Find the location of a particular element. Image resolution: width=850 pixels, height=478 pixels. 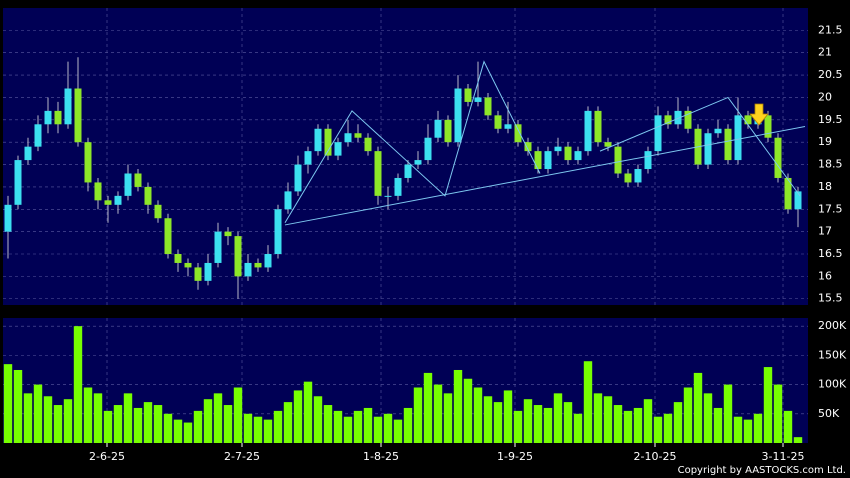

y-tick-label: 16.5 is located at coordinates (830, 253).